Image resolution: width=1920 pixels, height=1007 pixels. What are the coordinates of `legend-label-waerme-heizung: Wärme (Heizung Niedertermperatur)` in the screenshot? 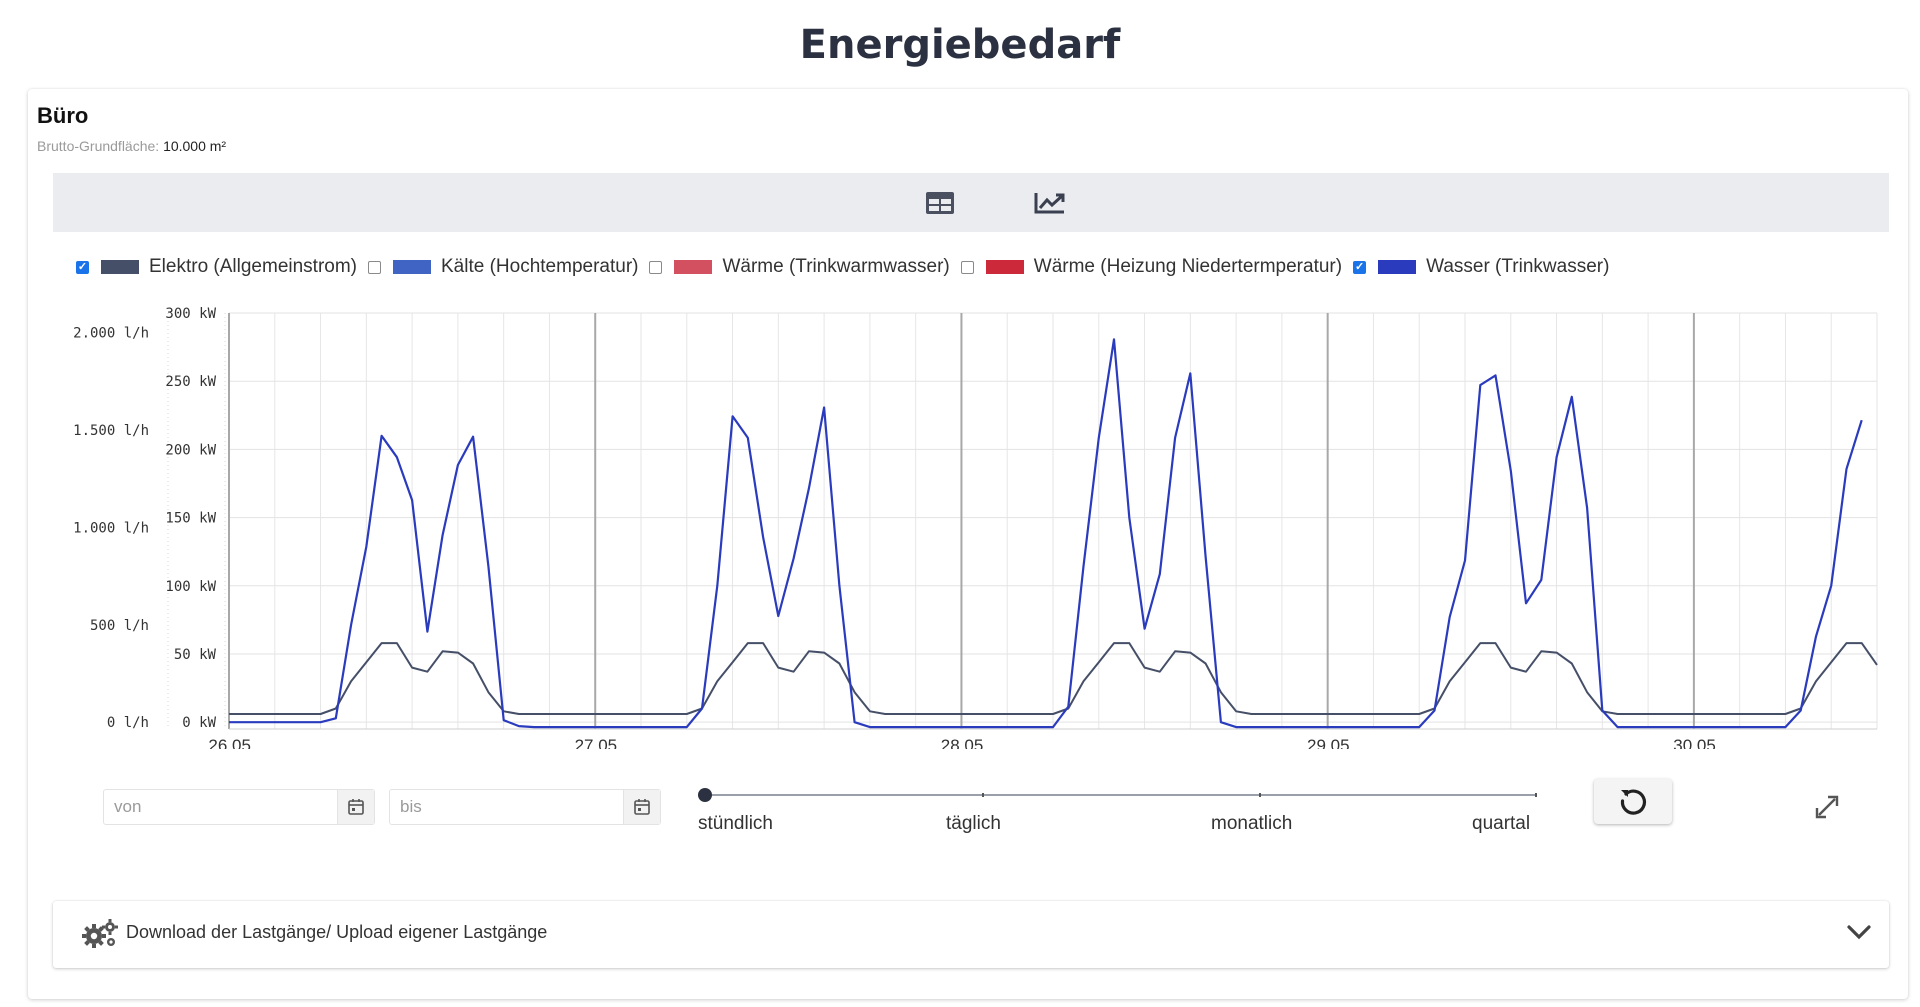 It's located at (1188, 266).